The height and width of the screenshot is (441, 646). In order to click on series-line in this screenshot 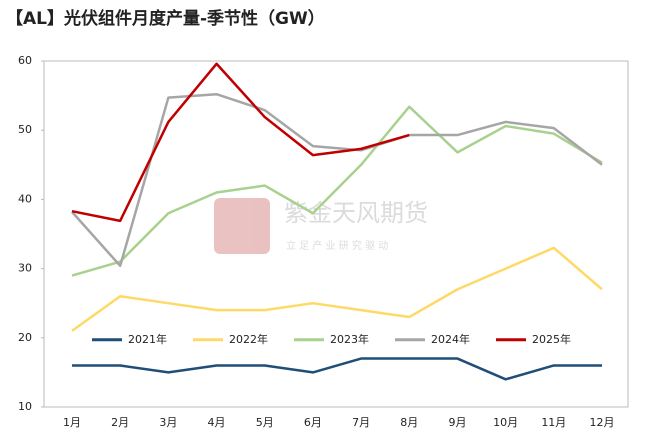, I will do `click(337, 369)`.